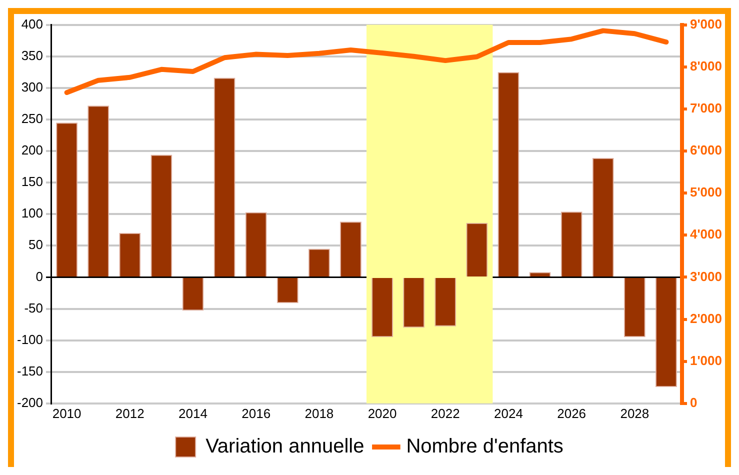 The width and height of the screenshot is (739, 475). Describe the element at coordinates (193, 413) in the screenshot. I see `x-tick-label: 2014` at that location.